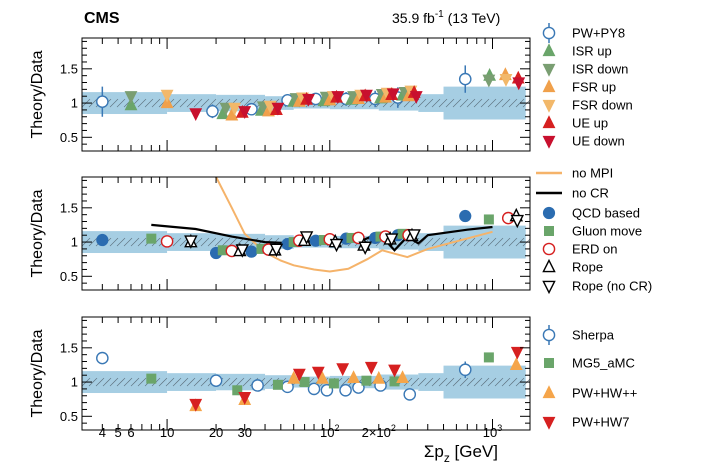  Describe the element at coordinates (592, 173) in the screenshot. I see `legend-label: no MPI` at that location.